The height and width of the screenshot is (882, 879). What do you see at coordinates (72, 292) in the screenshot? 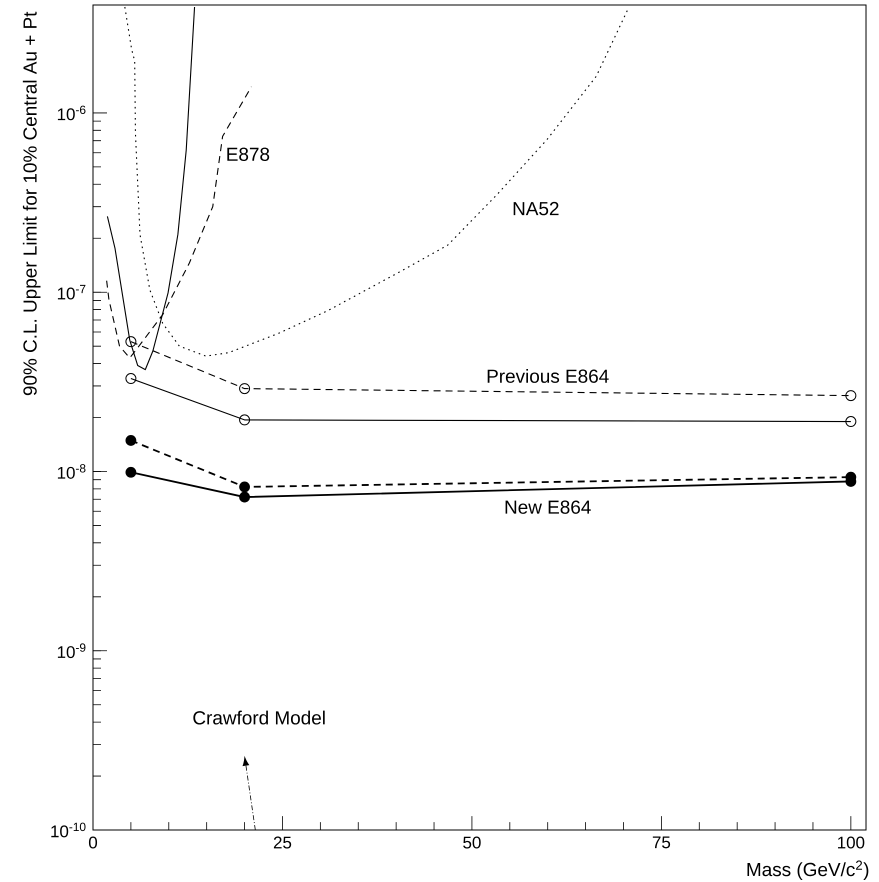
I see `y-tick-label: 10$^{-7}$` at bounding box center [72, 292].